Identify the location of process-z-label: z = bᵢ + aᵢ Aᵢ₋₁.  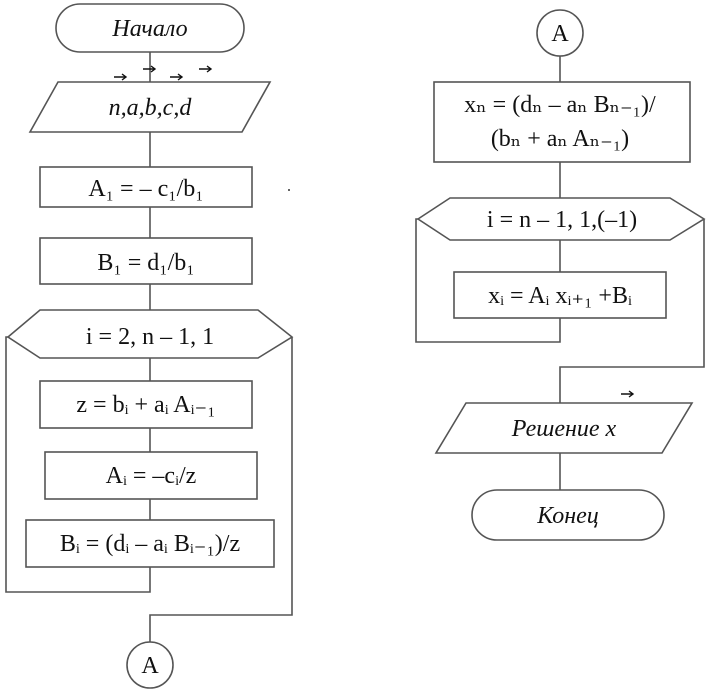
(145, 405).